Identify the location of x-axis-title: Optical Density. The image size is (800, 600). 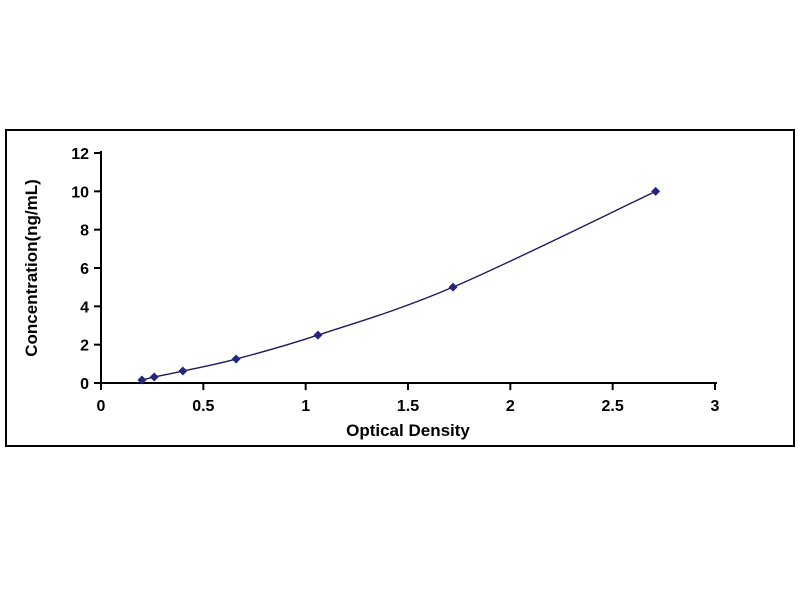
(408, 430).